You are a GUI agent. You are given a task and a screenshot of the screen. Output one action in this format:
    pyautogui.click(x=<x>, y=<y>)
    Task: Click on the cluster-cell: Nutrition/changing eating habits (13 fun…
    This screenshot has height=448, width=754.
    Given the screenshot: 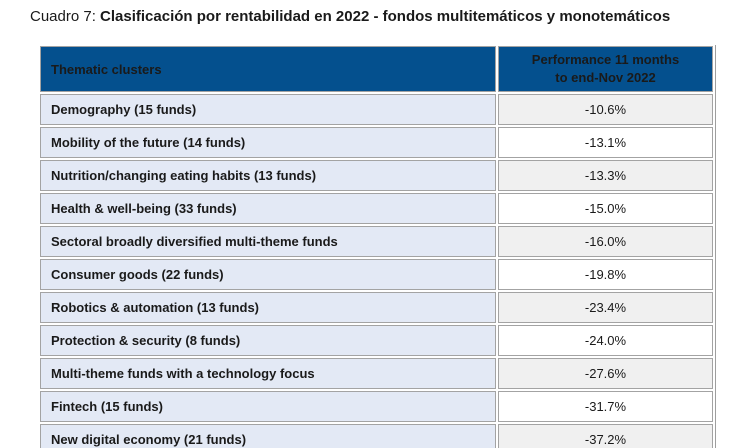 What is the action you would take?
    pyautogui.click(x=268, y=175)
    